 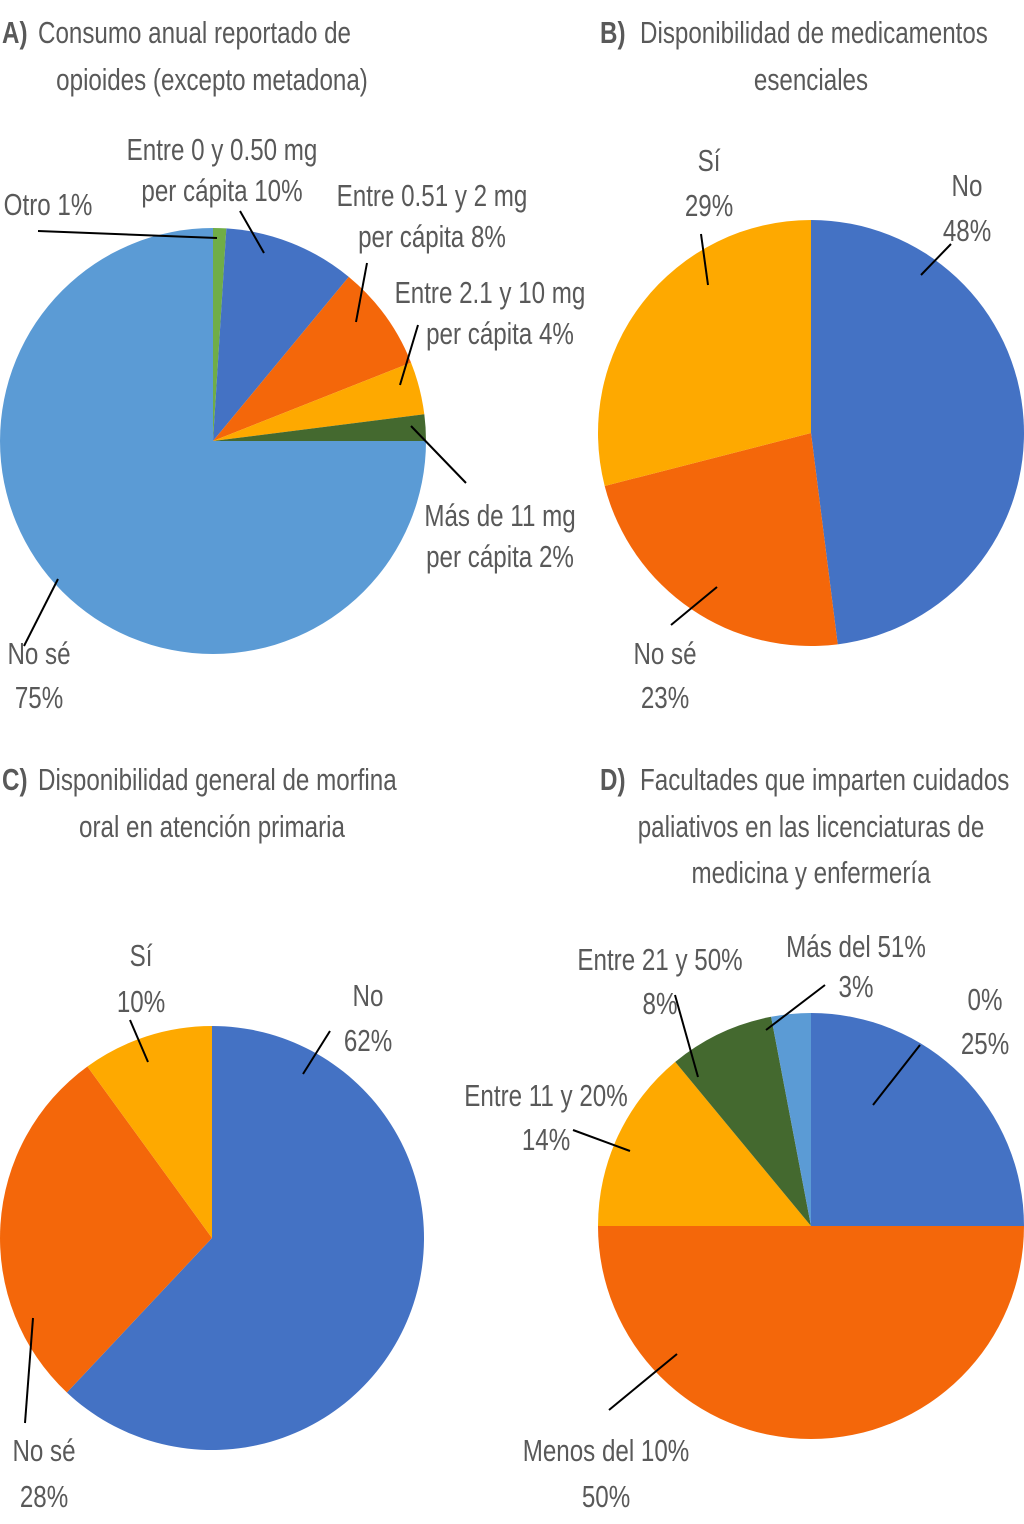 I want to click on panel-letter: B), so click(x=613, y=32).